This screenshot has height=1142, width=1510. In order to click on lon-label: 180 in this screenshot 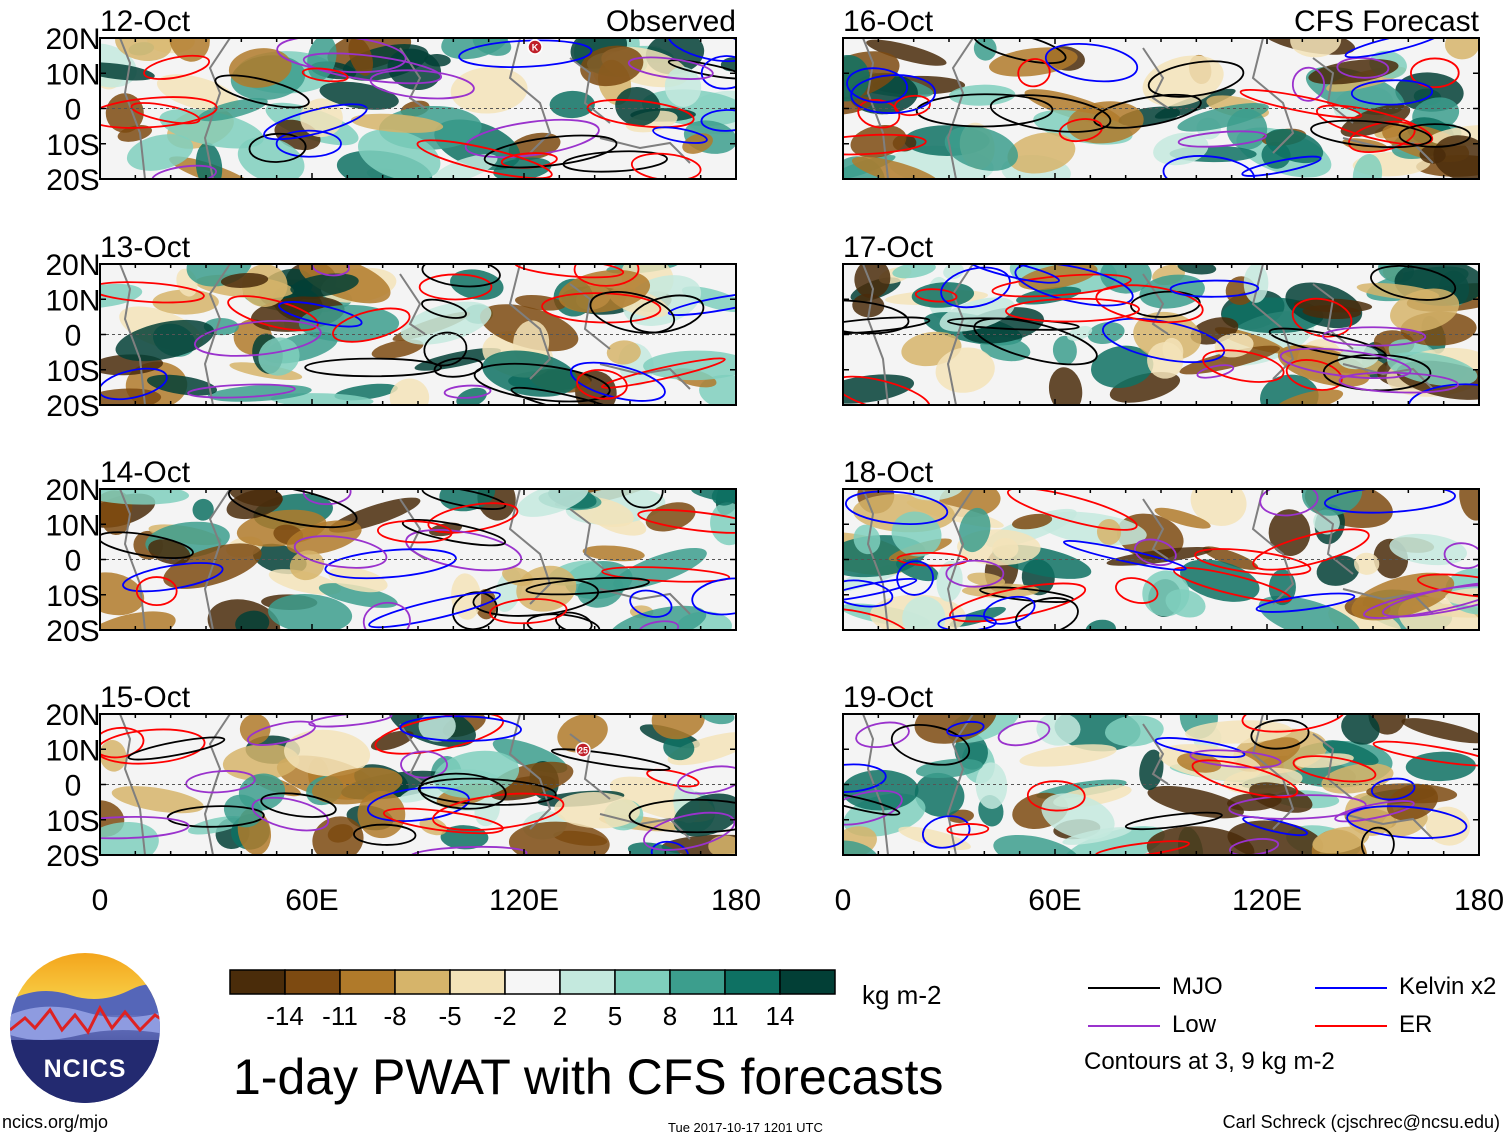, I will do `click(736, 900)`.